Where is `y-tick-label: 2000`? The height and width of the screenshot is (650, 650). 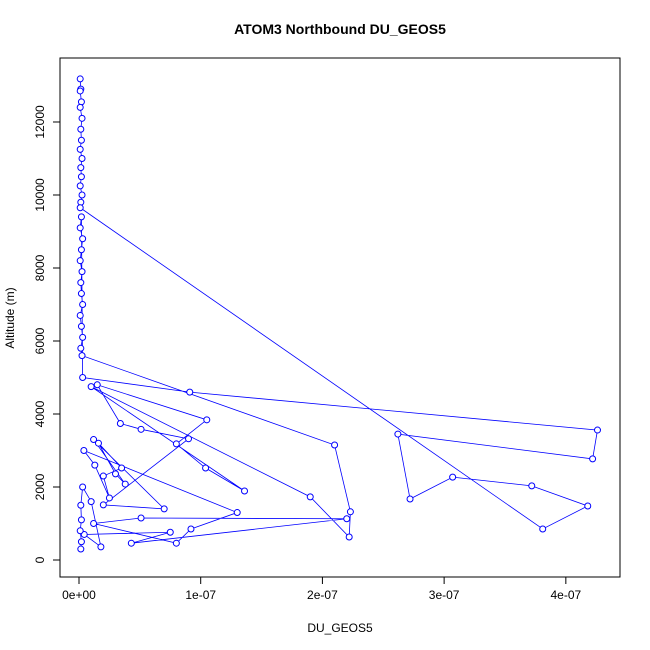 y-tick-label: 2000 is located at coordinates (40, 486).